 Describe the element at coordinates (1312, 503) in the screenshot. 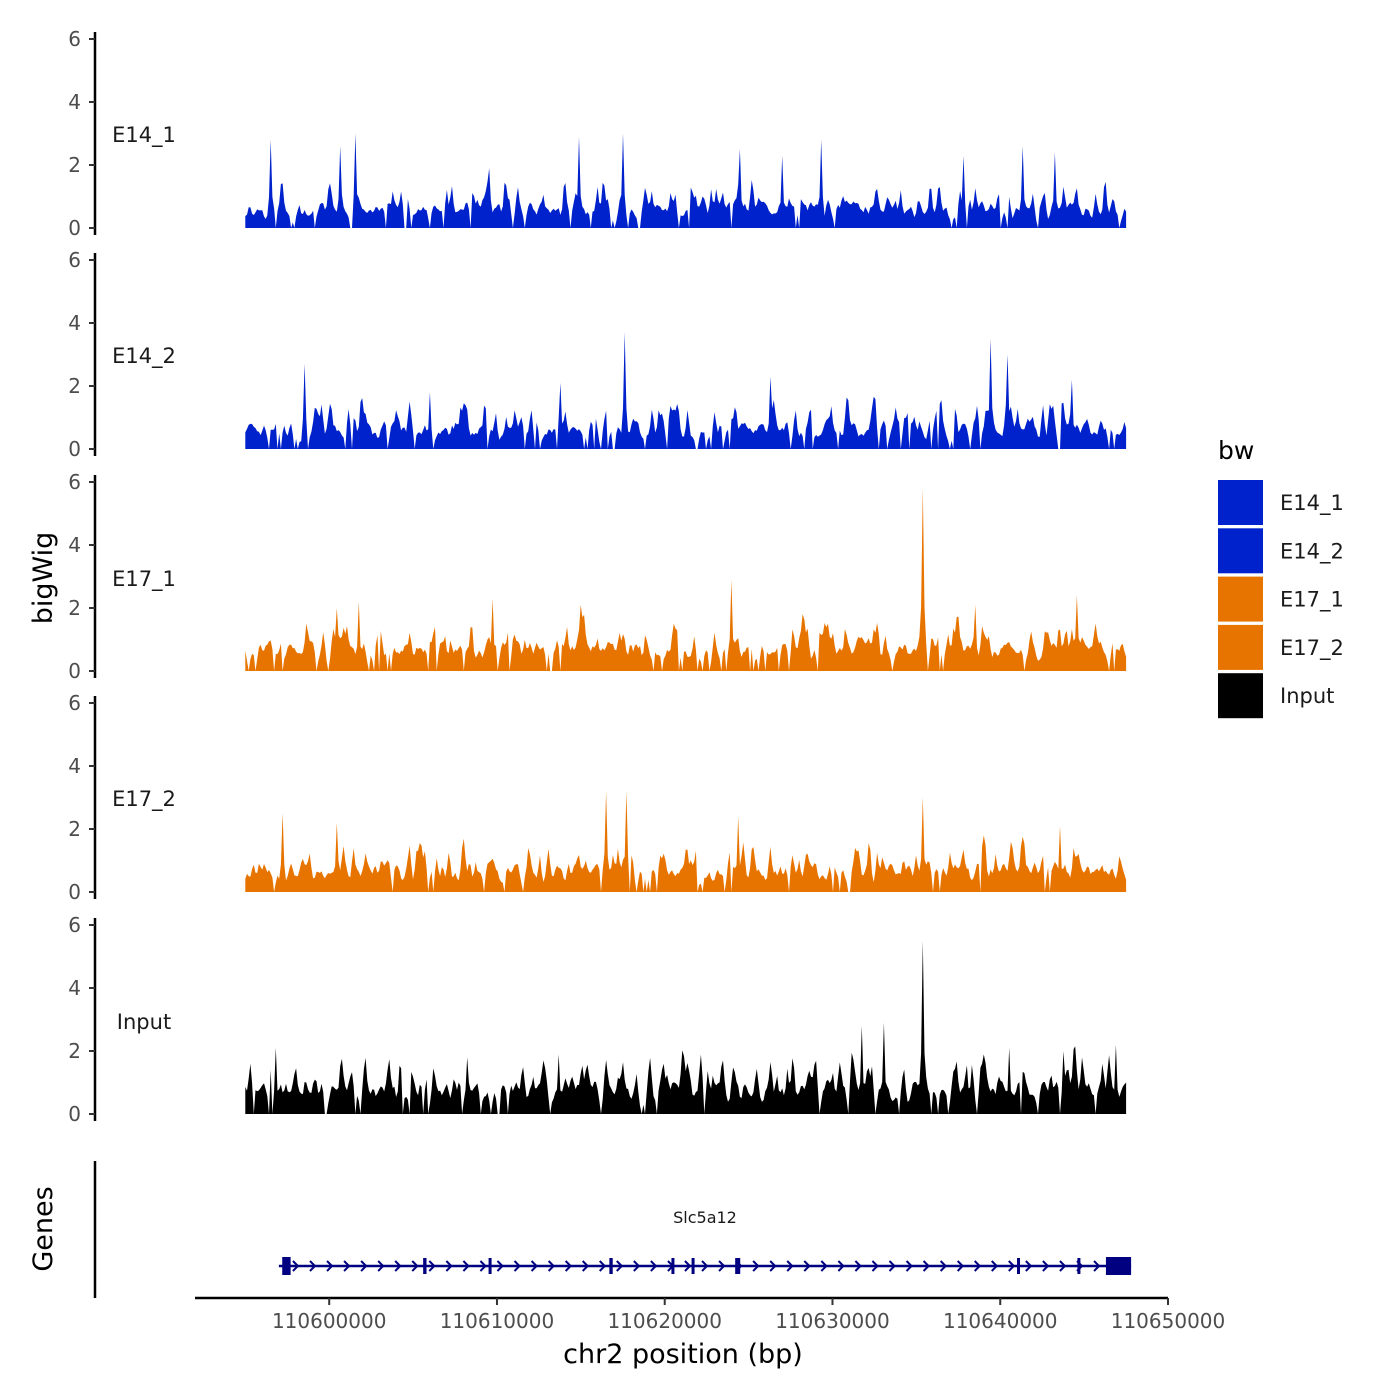

I see `legend-label: E14_1` at that location.